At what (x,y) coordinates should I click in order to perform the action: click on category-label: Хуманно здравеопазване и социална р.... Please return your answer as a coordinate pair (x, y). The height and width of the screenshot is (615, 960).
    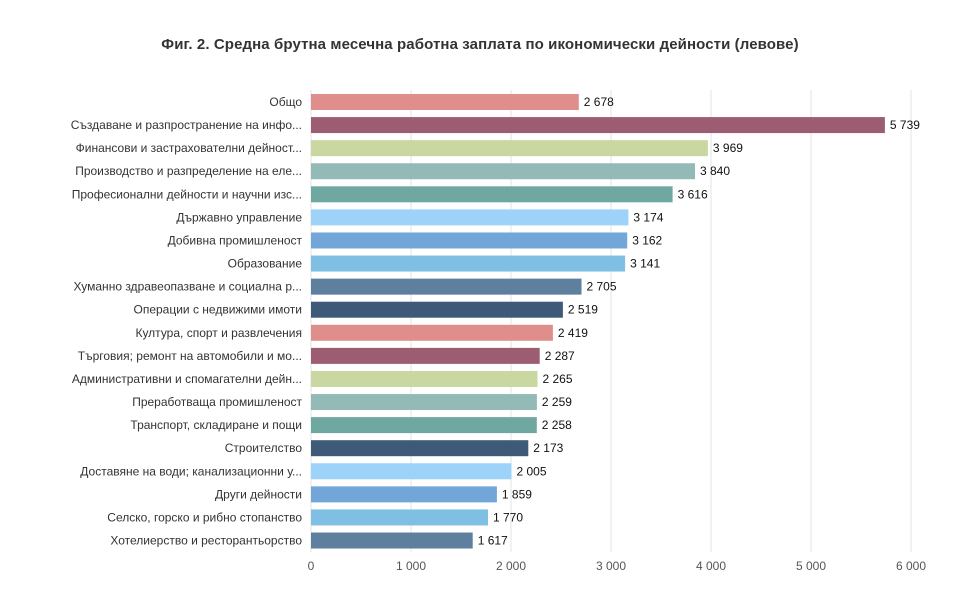
    Looking at the image, I should click on (188, 287).